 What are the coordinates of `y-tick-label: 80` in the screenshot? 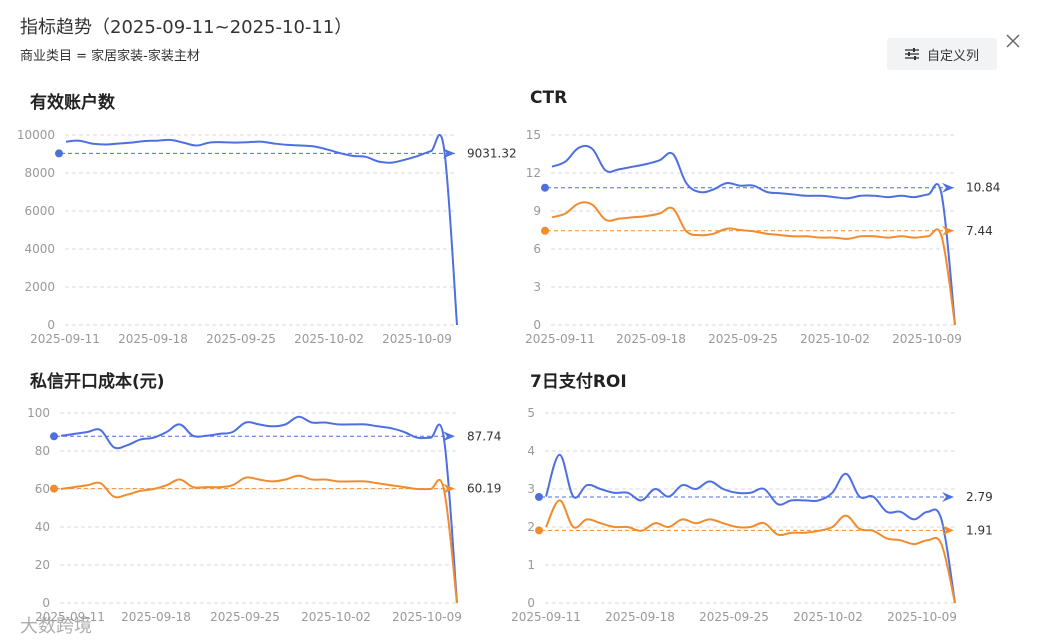 It's located at (42, 451).